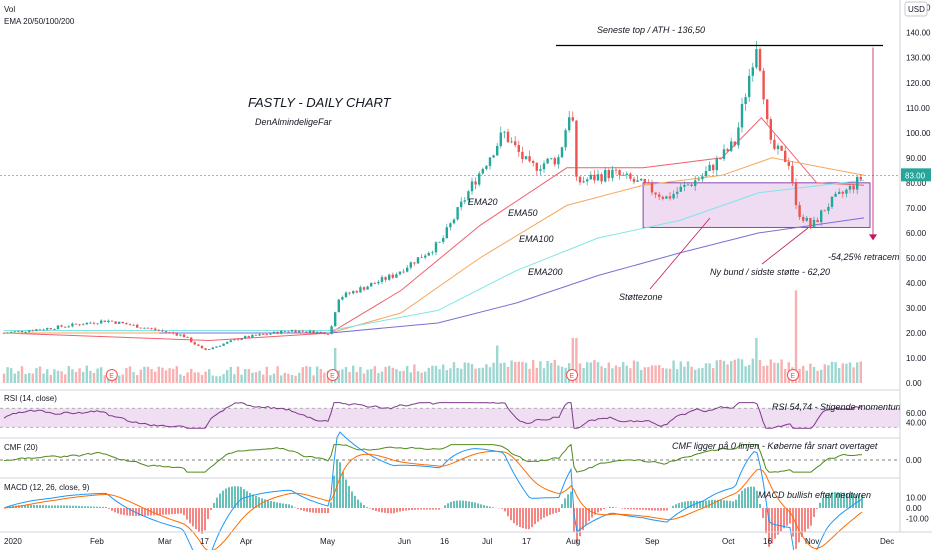 The height and width of the screenshot is (550, 932). I want to click on macd-legend: MACD (12, 26, close, 9), so click(47, 487).